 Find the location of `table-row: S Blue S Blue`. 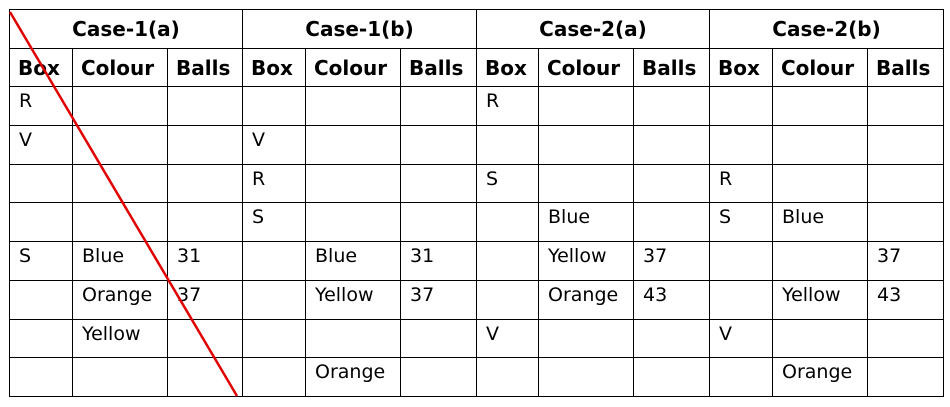

table-row: S Blue S Blue is located at coordinates (476, 222).